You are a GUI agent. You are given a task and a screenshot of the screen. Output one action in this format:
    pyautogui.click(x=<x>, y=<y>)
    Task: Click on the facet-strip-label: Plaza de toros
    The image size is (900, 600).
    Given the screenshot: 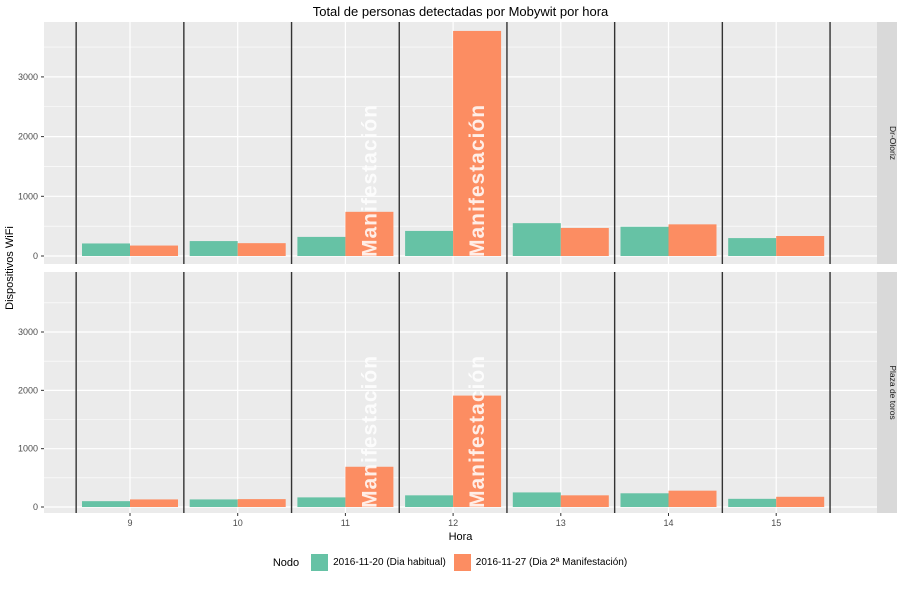 What is the action you would take?
    pyautogui.click(x=893, y=392)
    